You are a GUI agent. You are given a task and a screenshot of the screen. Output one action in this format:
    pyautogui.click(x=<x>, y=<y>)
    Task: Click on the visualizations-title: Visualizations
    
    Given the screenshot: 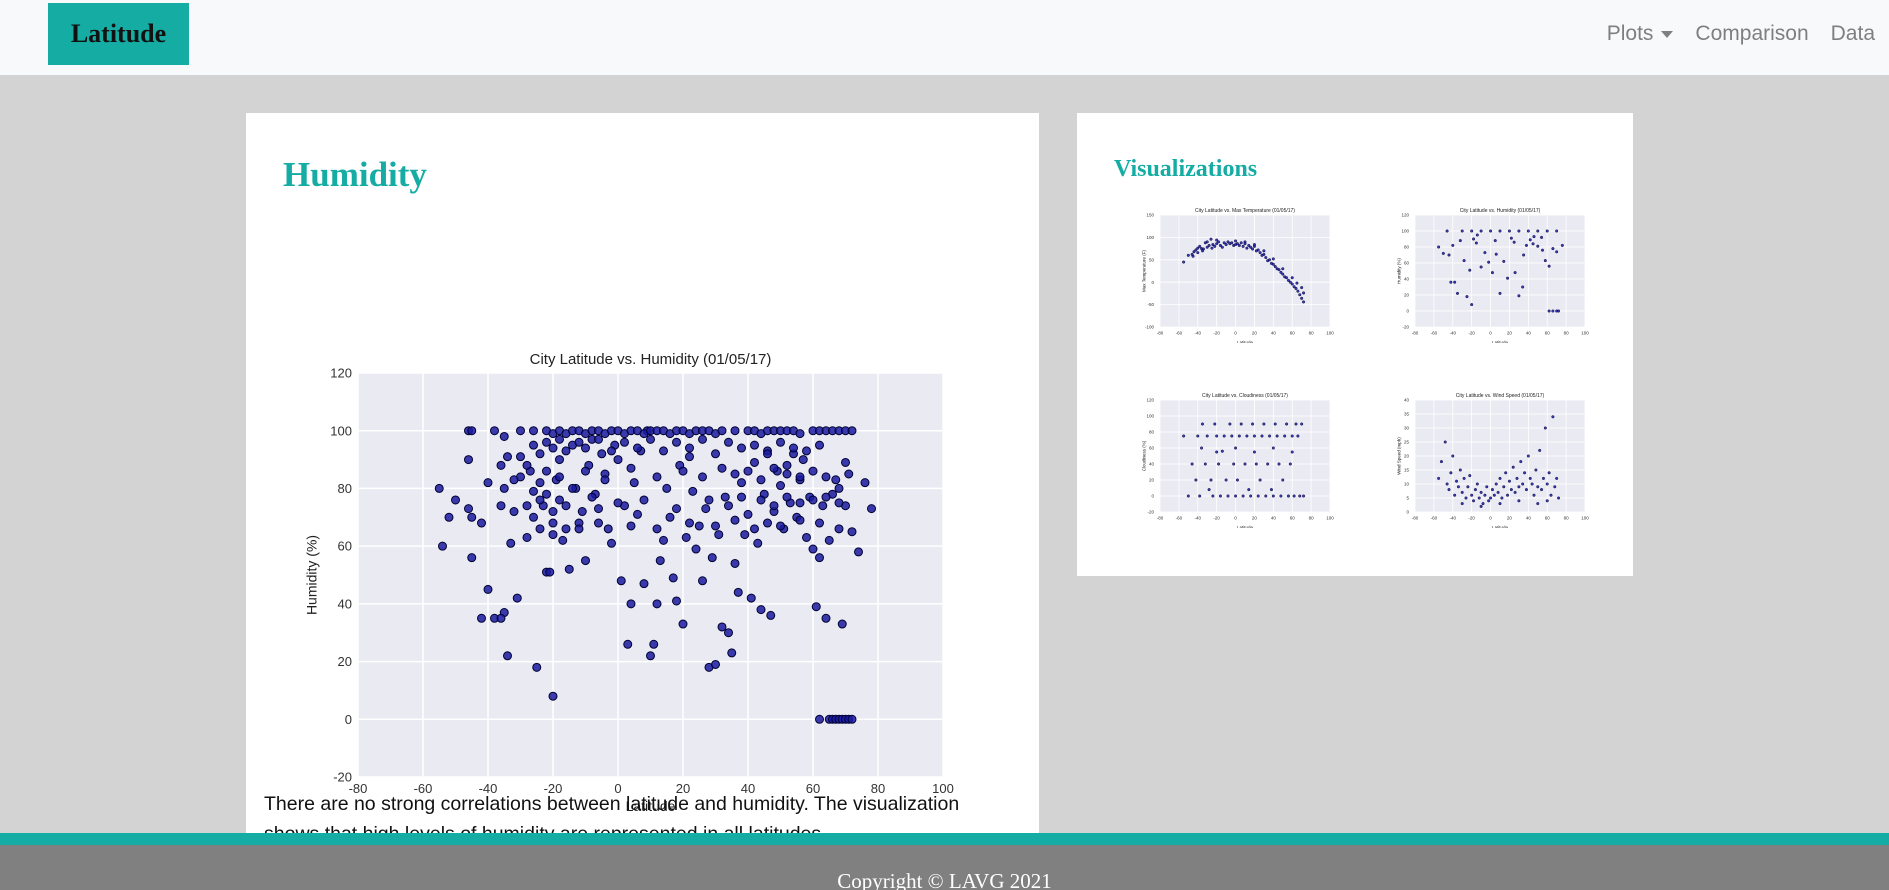 What is the action you would take?
    pyautogui.click(x=1186, y=169)
    